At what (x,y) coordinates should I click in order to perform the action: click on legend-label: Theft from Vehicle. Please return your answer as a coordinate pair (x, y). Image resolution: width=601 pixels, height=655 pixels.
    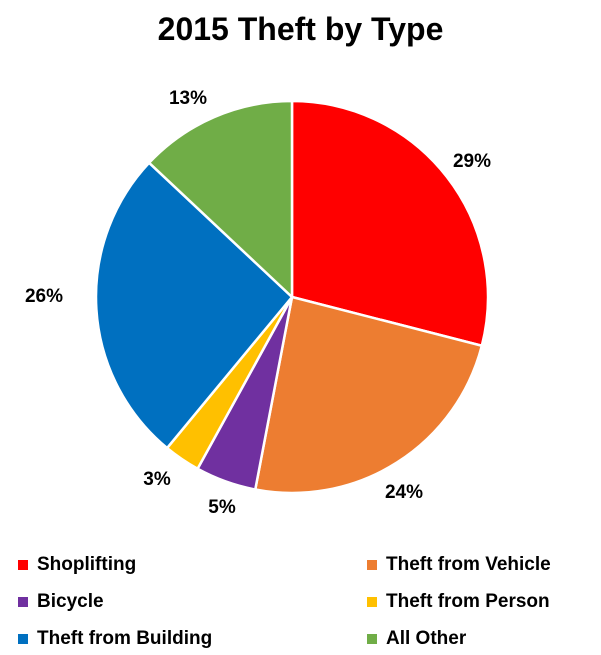
    Looking at the image, I should click on (468, 564).